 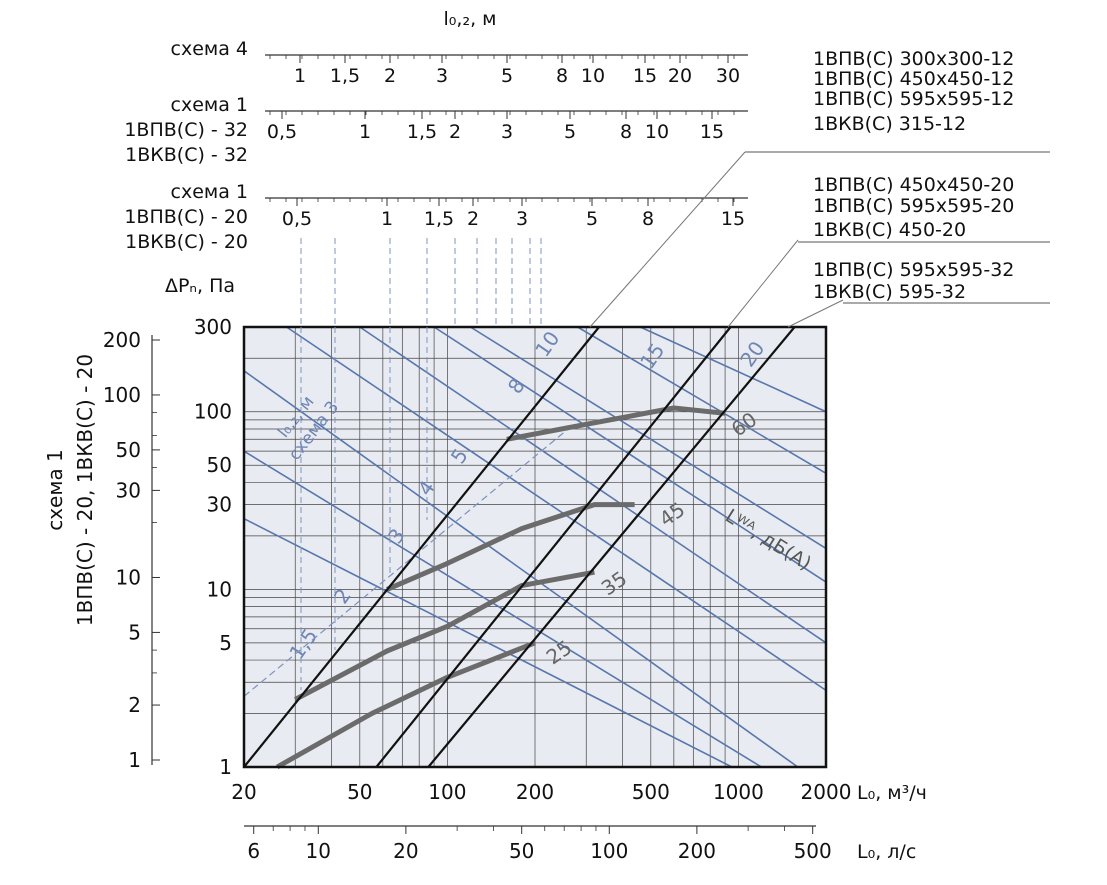 What do you see at coordinates (213, 327) in the screenshot?
I see `y-tick-label: 300` at bounding box center [213, 327].